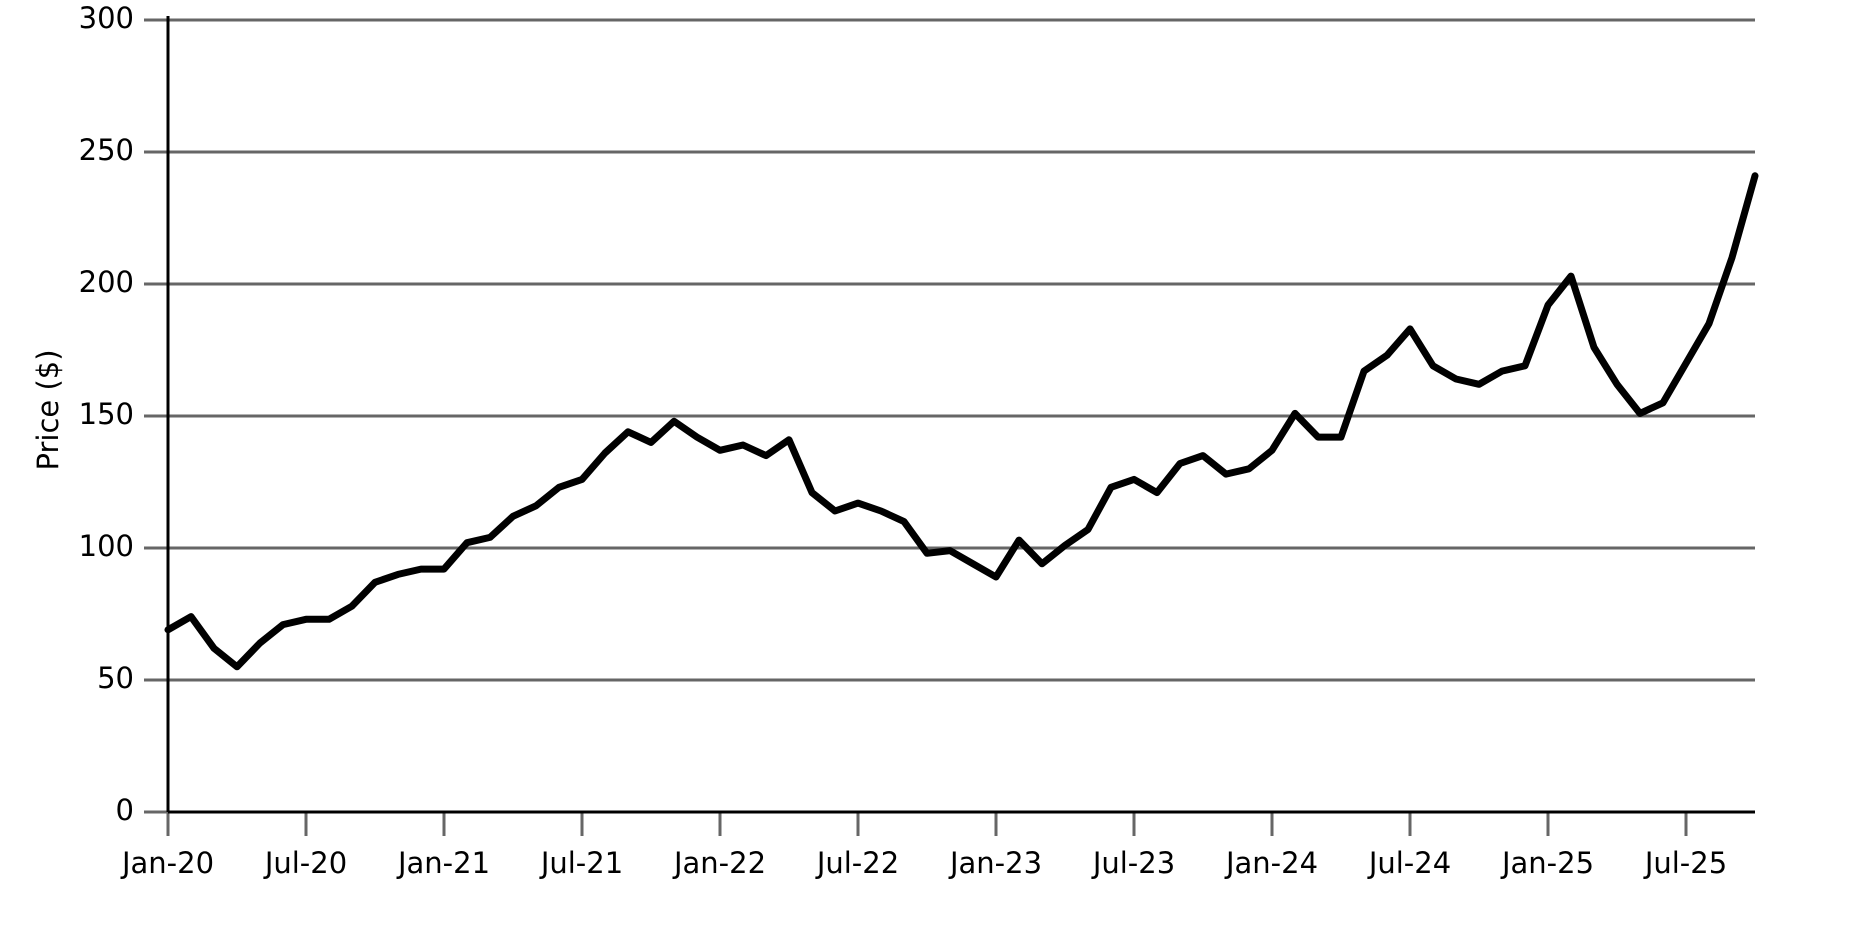 The width and height of the screenshot is (1875, 938). What do you see at coordinates (581, 863) in the screenshot?
I see `x-tick-label: Jul-21` at bounding box center [581, 863].